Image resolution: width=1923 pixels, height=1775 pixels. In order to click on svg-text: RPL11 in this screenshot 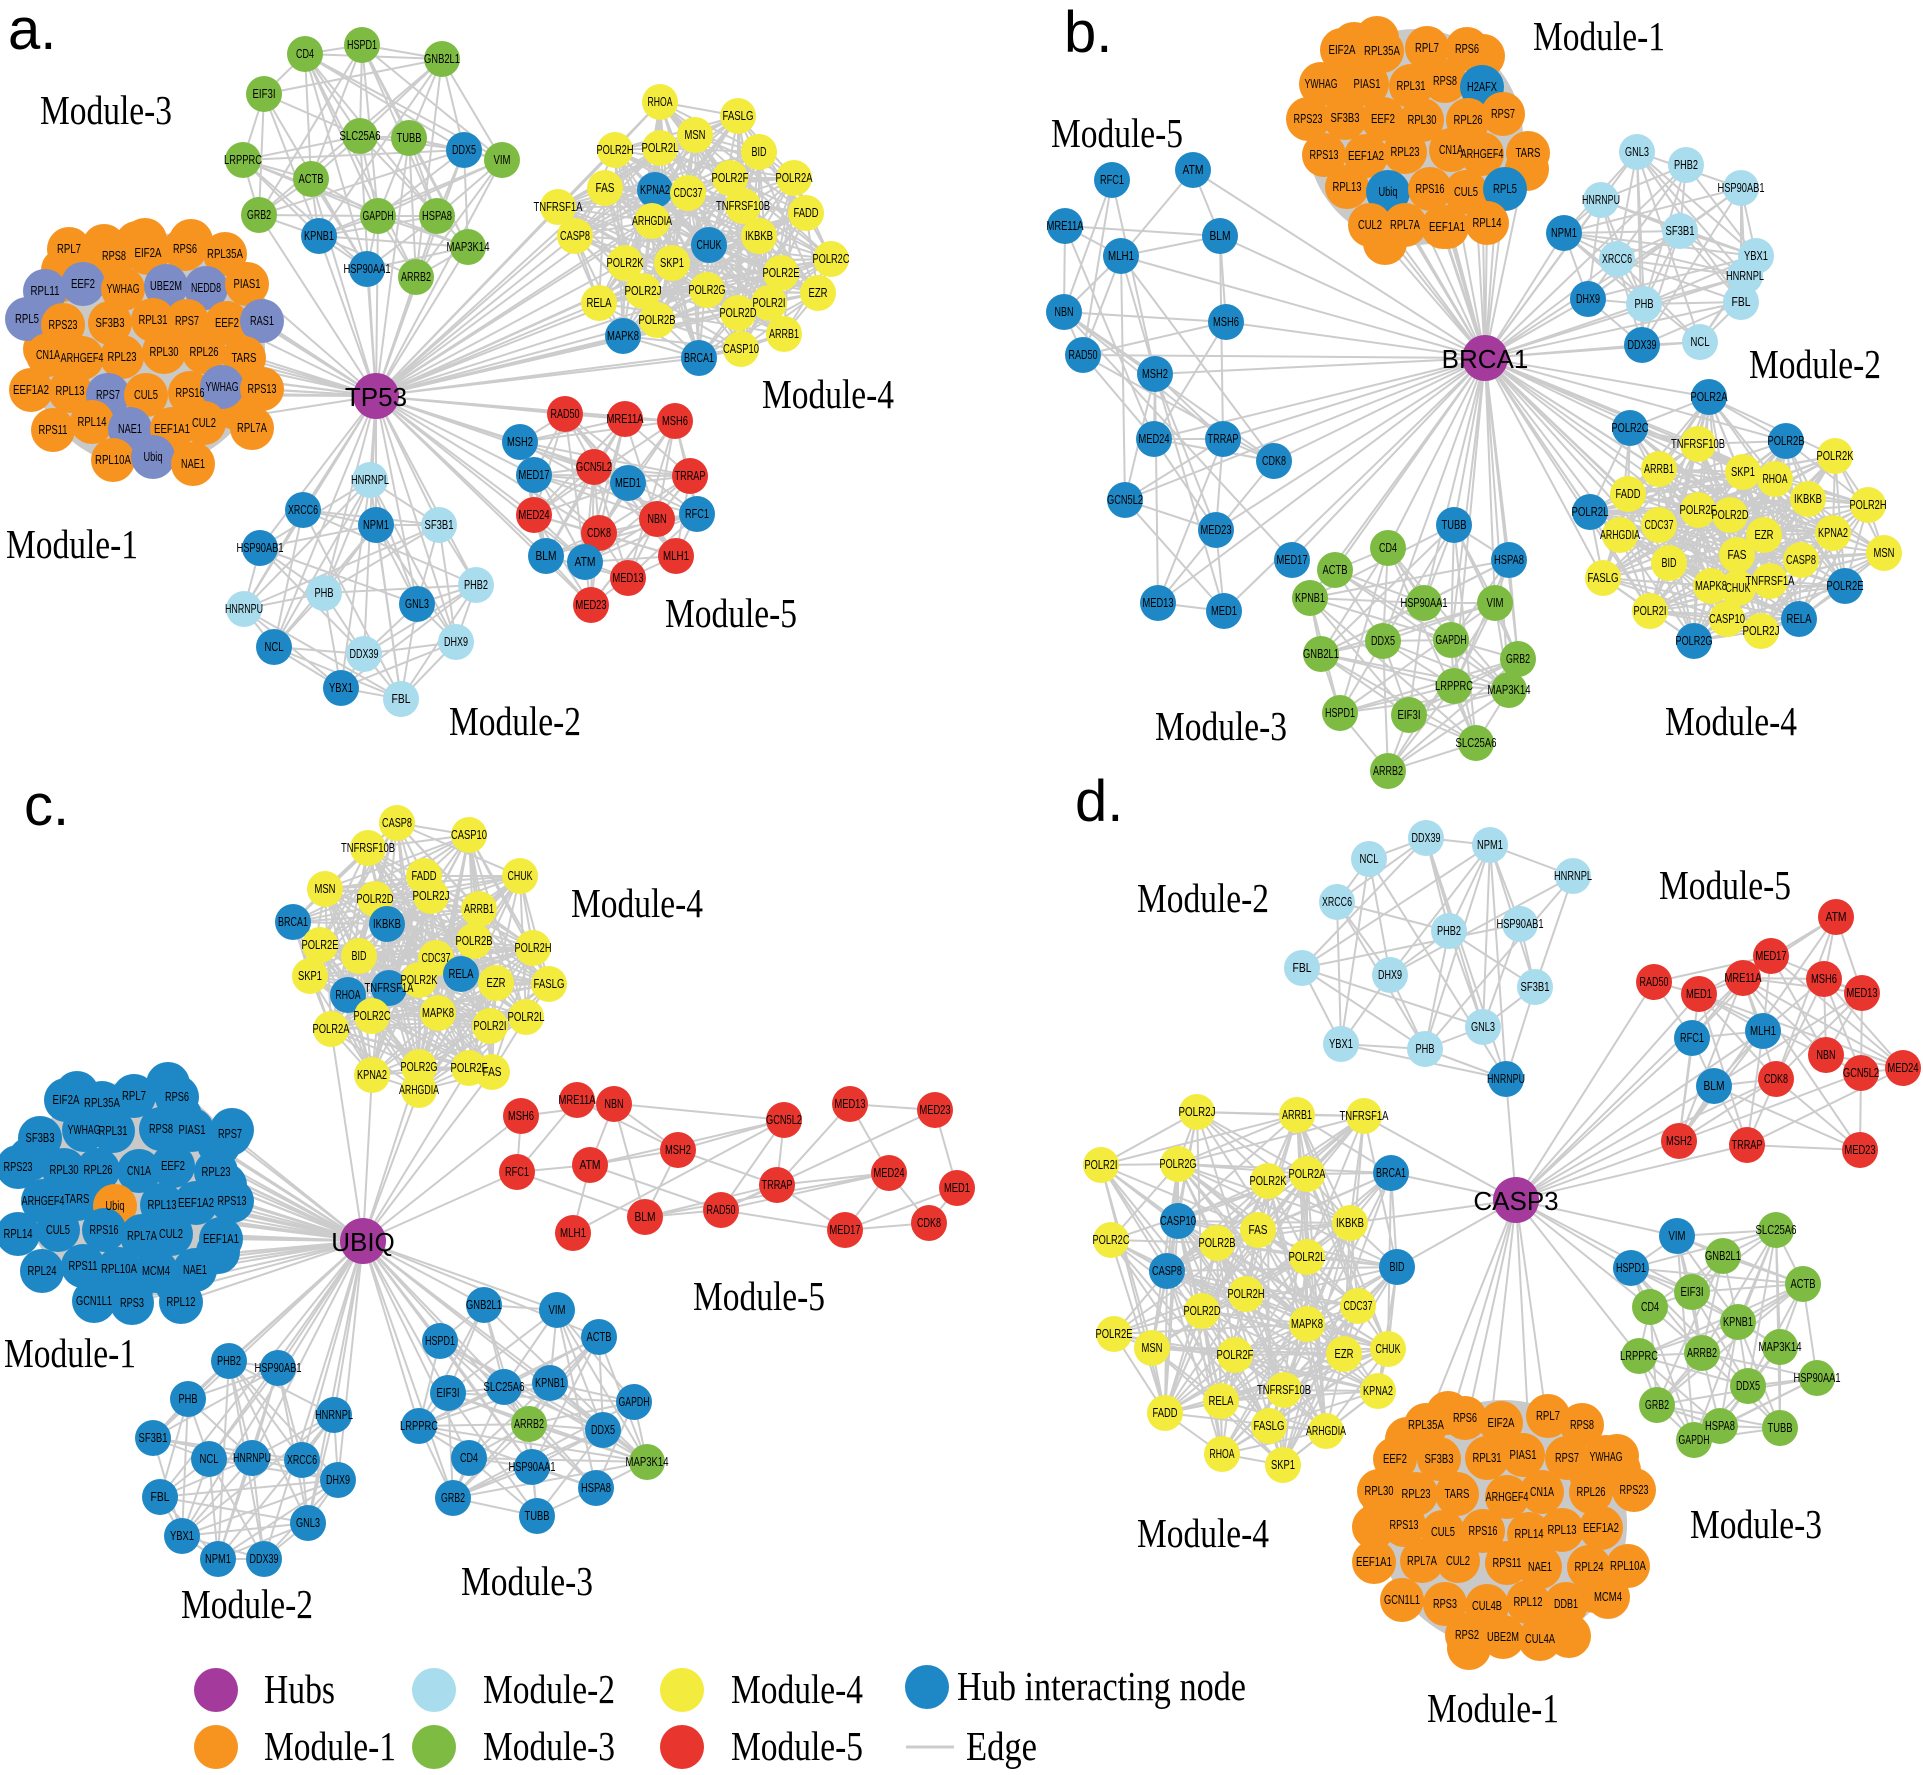, I will do `click(45, 291)`.